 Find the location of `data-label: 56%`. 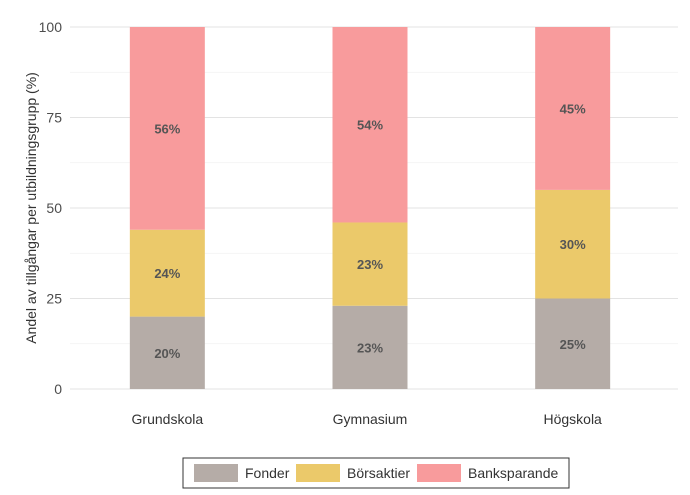

data-label: 56% is located at coordinates (167, 128).